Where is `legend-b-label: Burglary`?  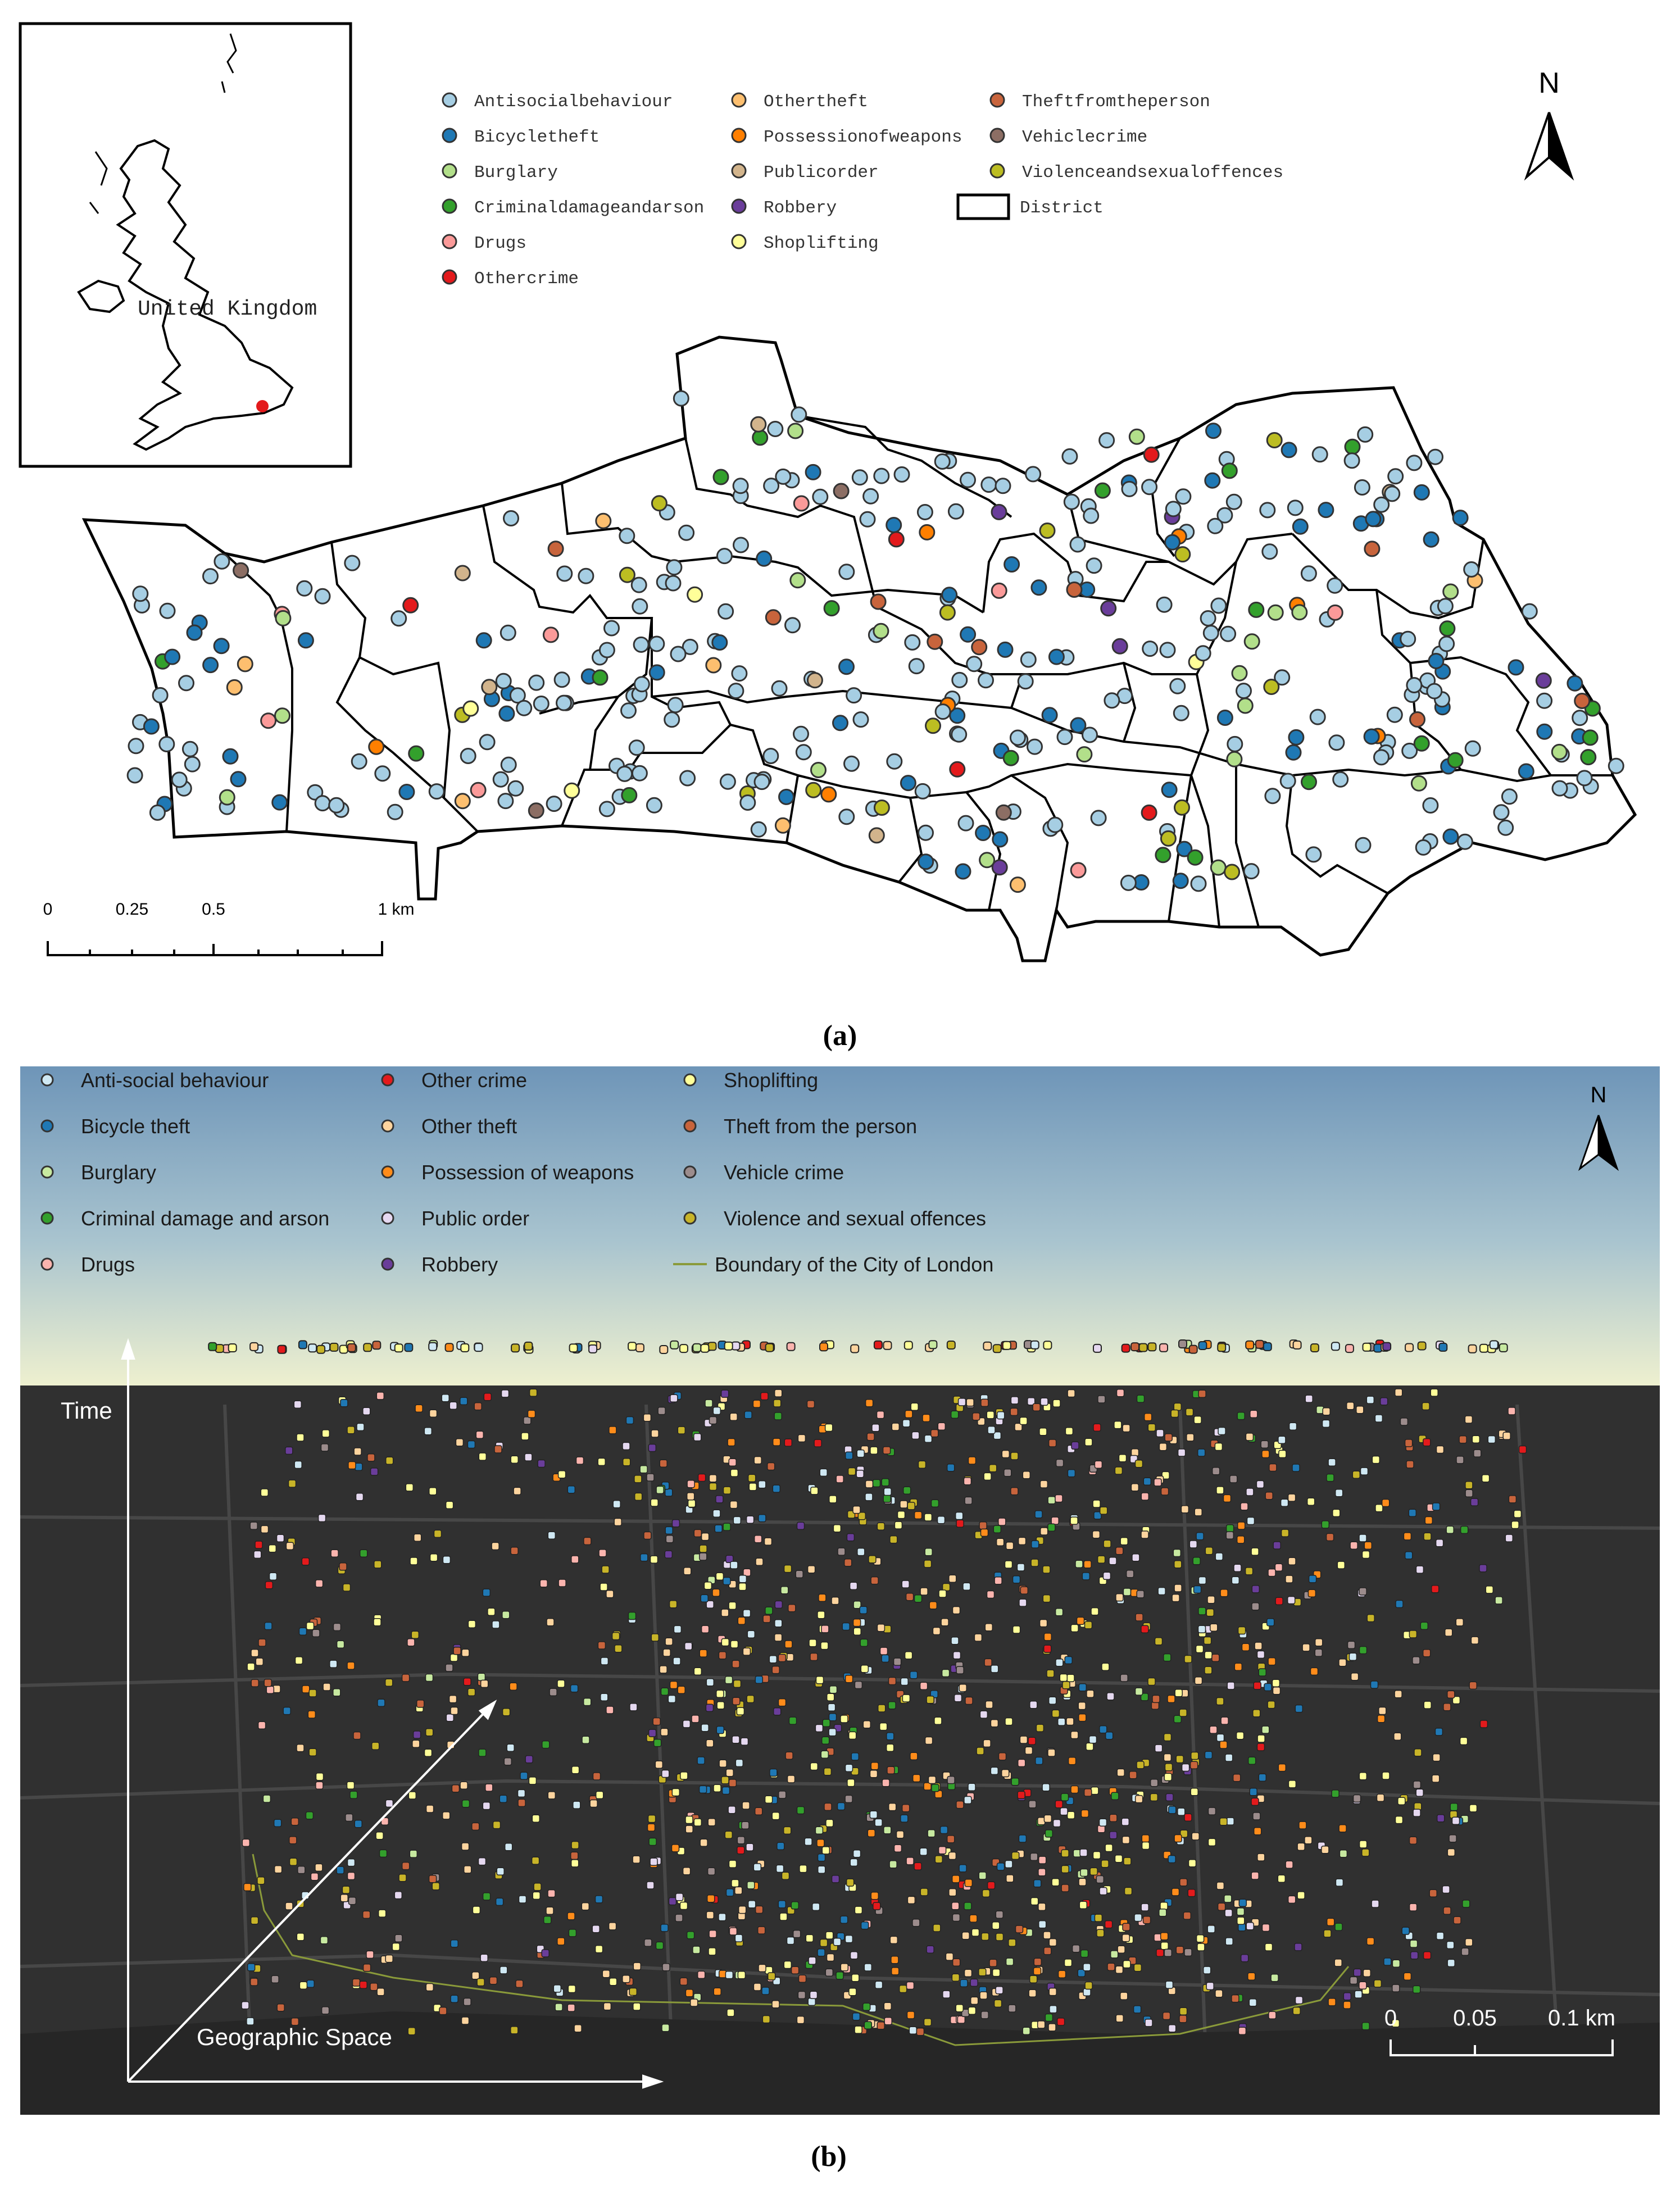 legend-b-label: Burglary is located at coordinates (118, 1173).